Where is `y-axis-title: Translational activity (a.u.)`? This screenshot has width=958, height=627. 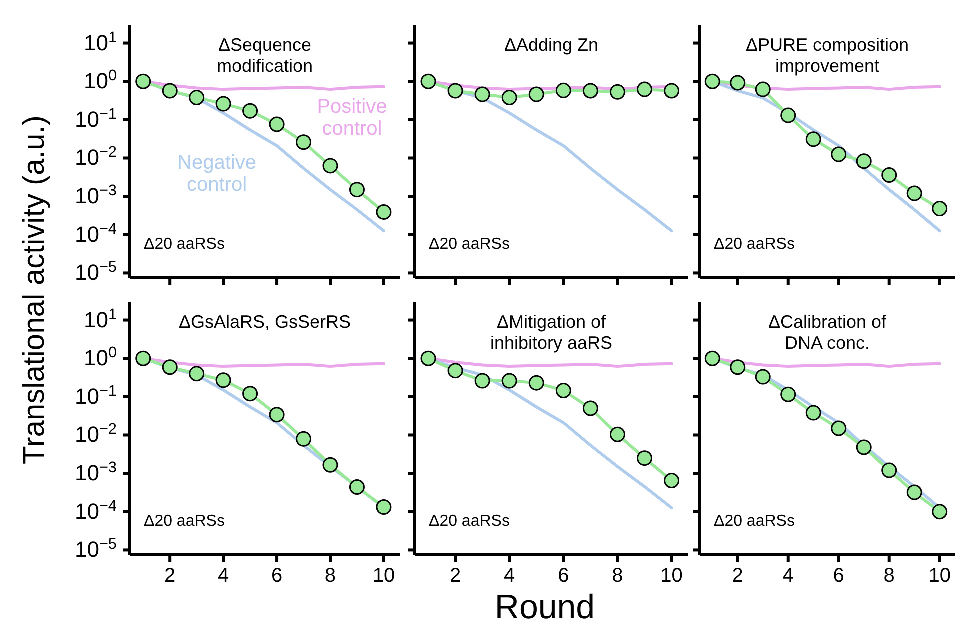
y-axis-title: Translational activity (a.u.) is located at coordinates (35, 290).